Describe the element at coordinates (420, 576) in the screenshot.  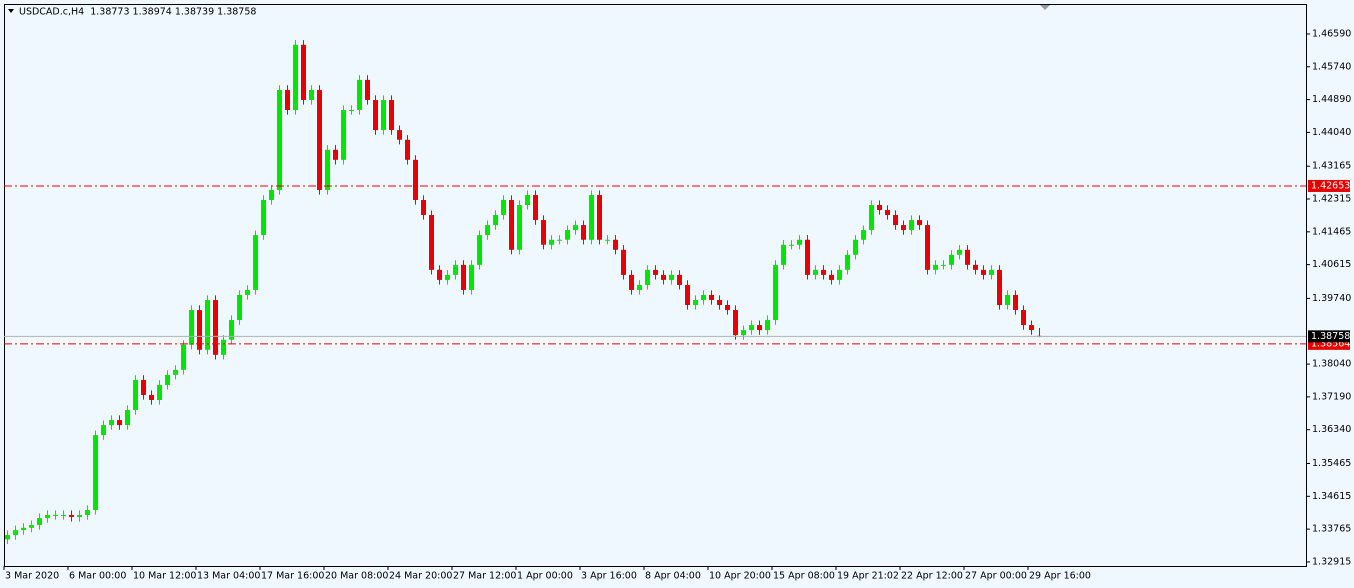
I see `x-tick-label: 24 Mar 20:00` at that location.